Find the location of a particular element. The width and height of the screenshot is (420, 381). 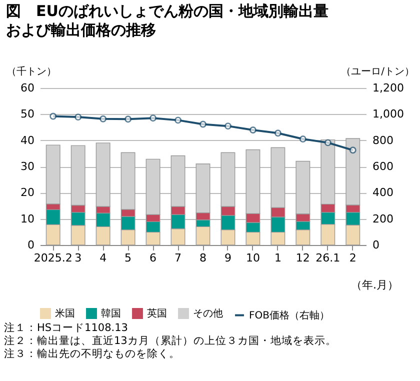

x-tick-label: 9 is located at coordinates (228, 258).